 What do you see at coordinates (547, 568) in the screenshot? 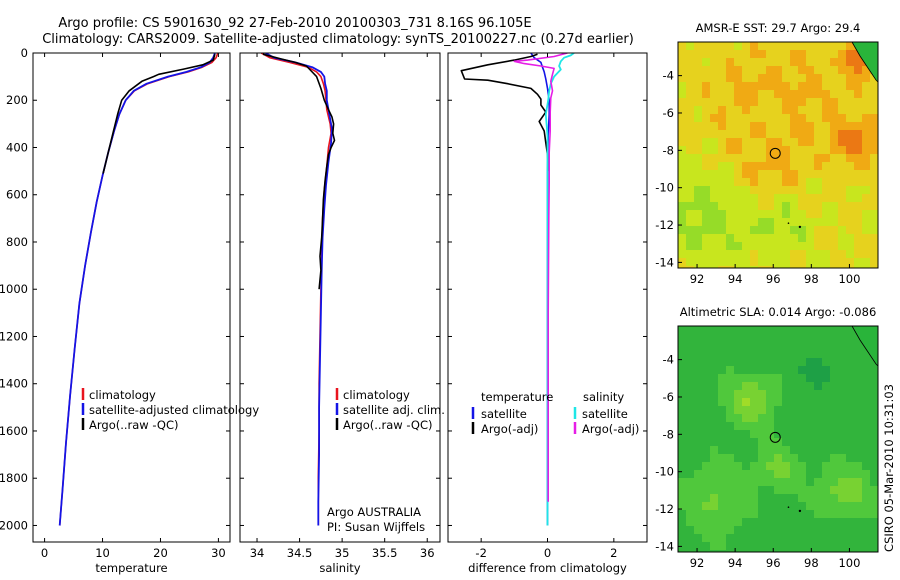
I see `difference-xlabel: difference from climatology` at bounding box center [547, 568].